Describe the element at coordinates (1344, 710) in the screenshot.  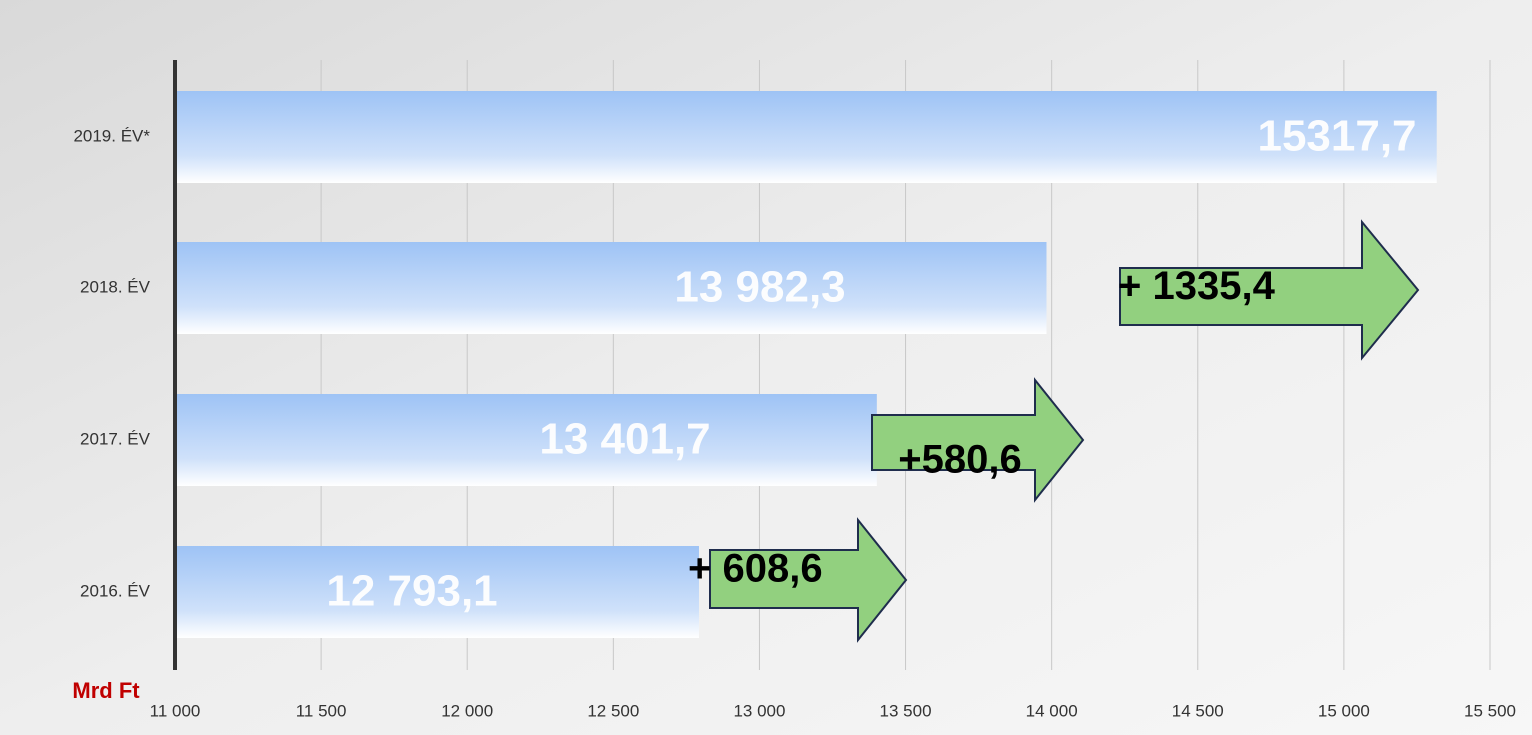
I see `x-tick-label: 15 000` at that location.